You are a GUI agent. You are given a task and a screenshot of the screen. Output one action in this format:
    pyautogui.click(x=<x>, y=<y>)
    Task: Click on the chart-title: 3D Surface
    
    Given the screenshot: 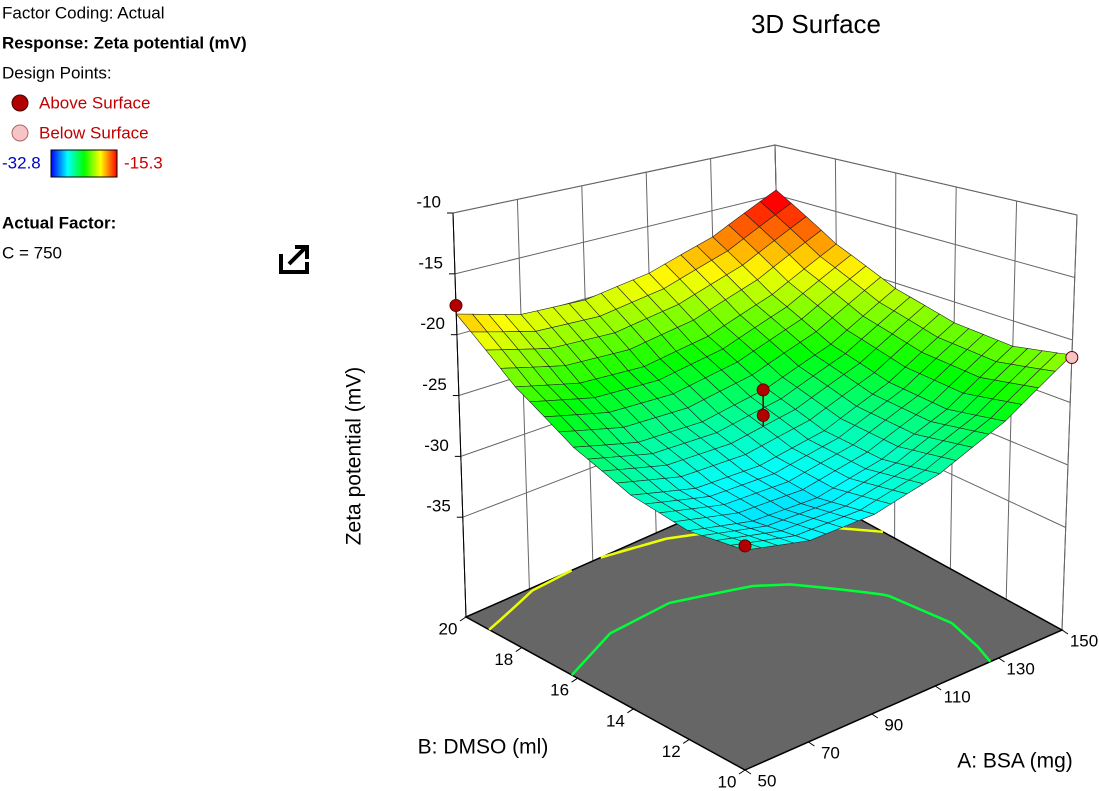 What is the action you would take?
    pyautogui.click(x=816, y=24)
    